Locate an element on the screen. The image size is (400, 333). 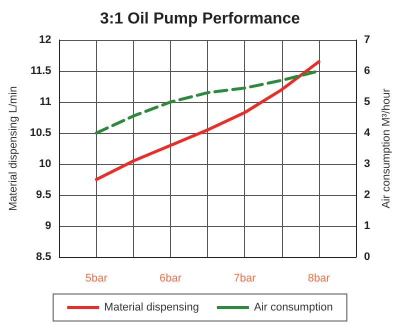
y-tick-label: 11 is located at coordinates (46, 102).